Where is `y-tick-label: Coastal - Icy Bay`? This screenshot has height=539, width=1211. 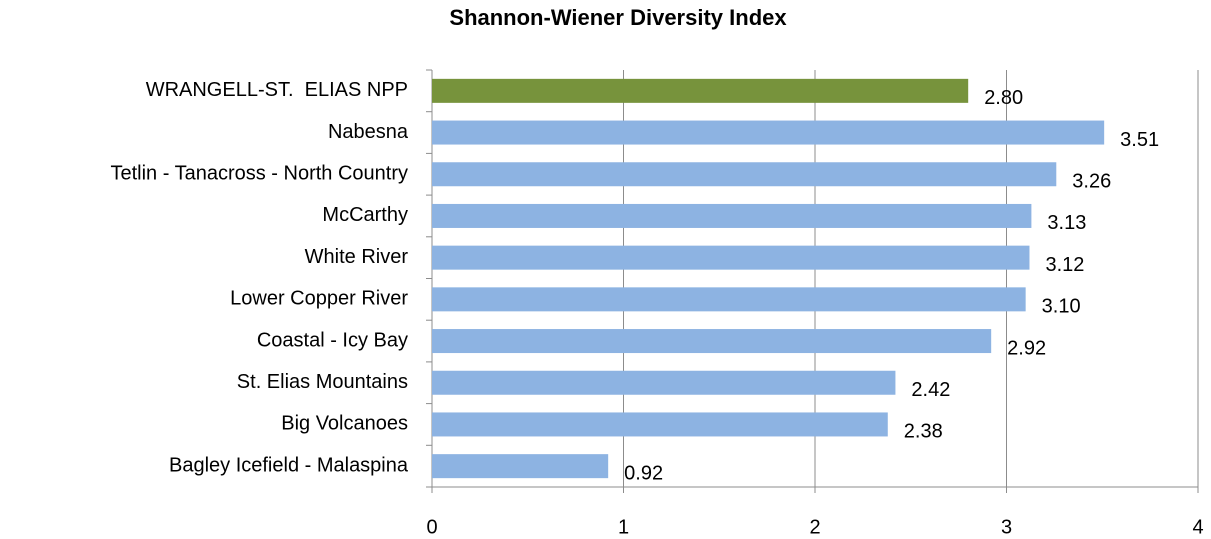 y-tick-label: Coastal - Icy Bay is located at coordinates (332, 340).